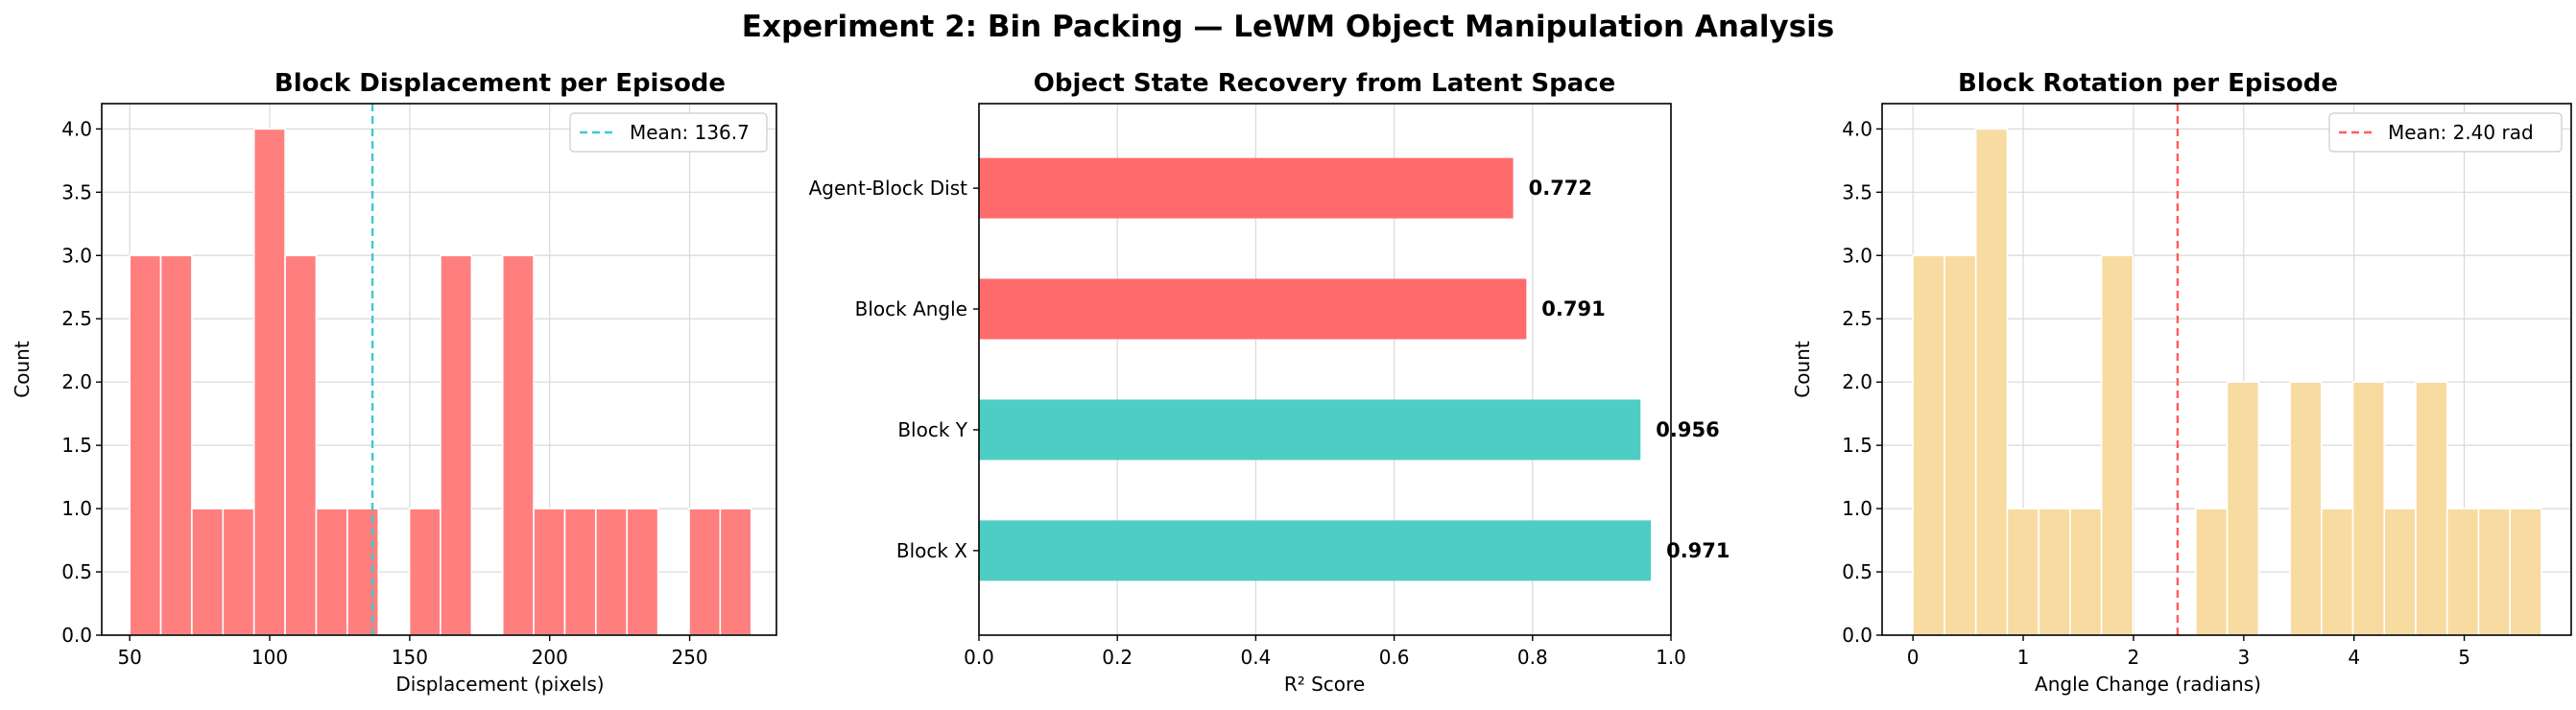 This screenshot has height=710, width=2576. I want to click on p3-xtick-label-5: 5, so click(2464, 657).